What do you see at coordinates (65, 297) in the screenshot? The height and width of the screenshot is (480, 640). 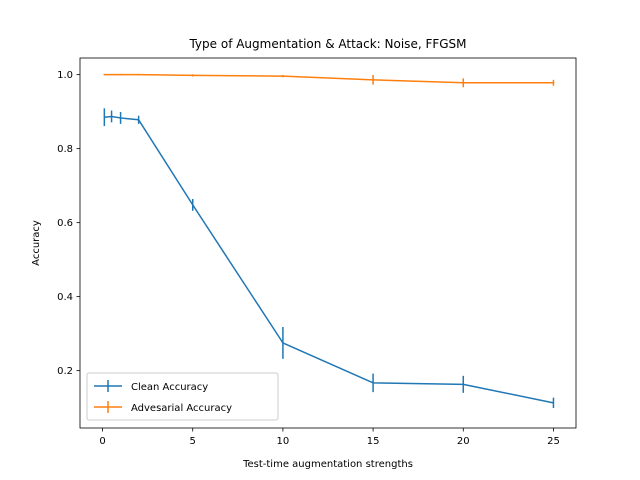 I see `y-tick-label: 0.4` at bounding box center [65, 297].